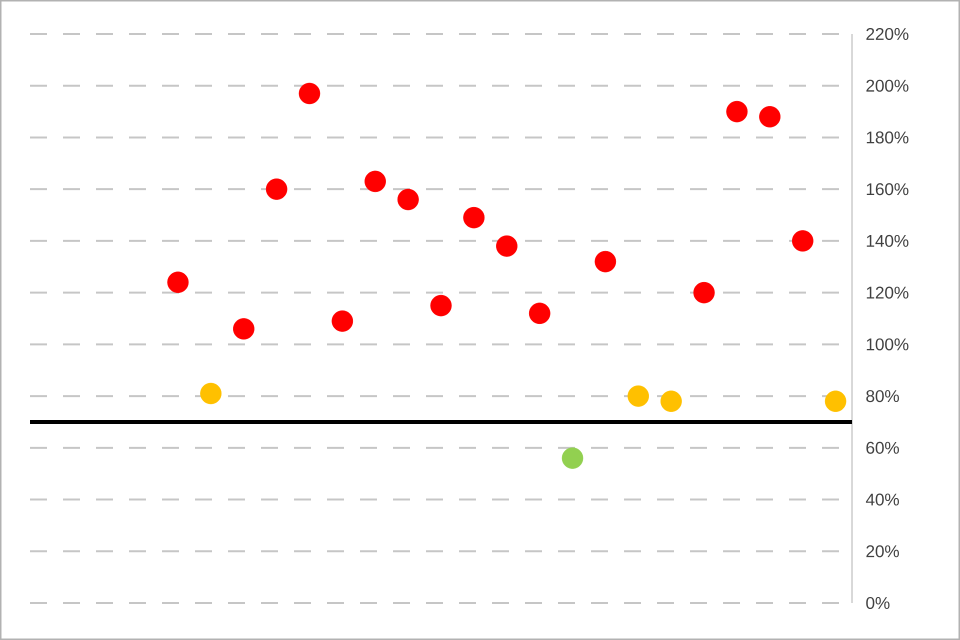 This screenshot has height=640, width=960. I want to click on y-tick-label: 180%, so click(887, 137).